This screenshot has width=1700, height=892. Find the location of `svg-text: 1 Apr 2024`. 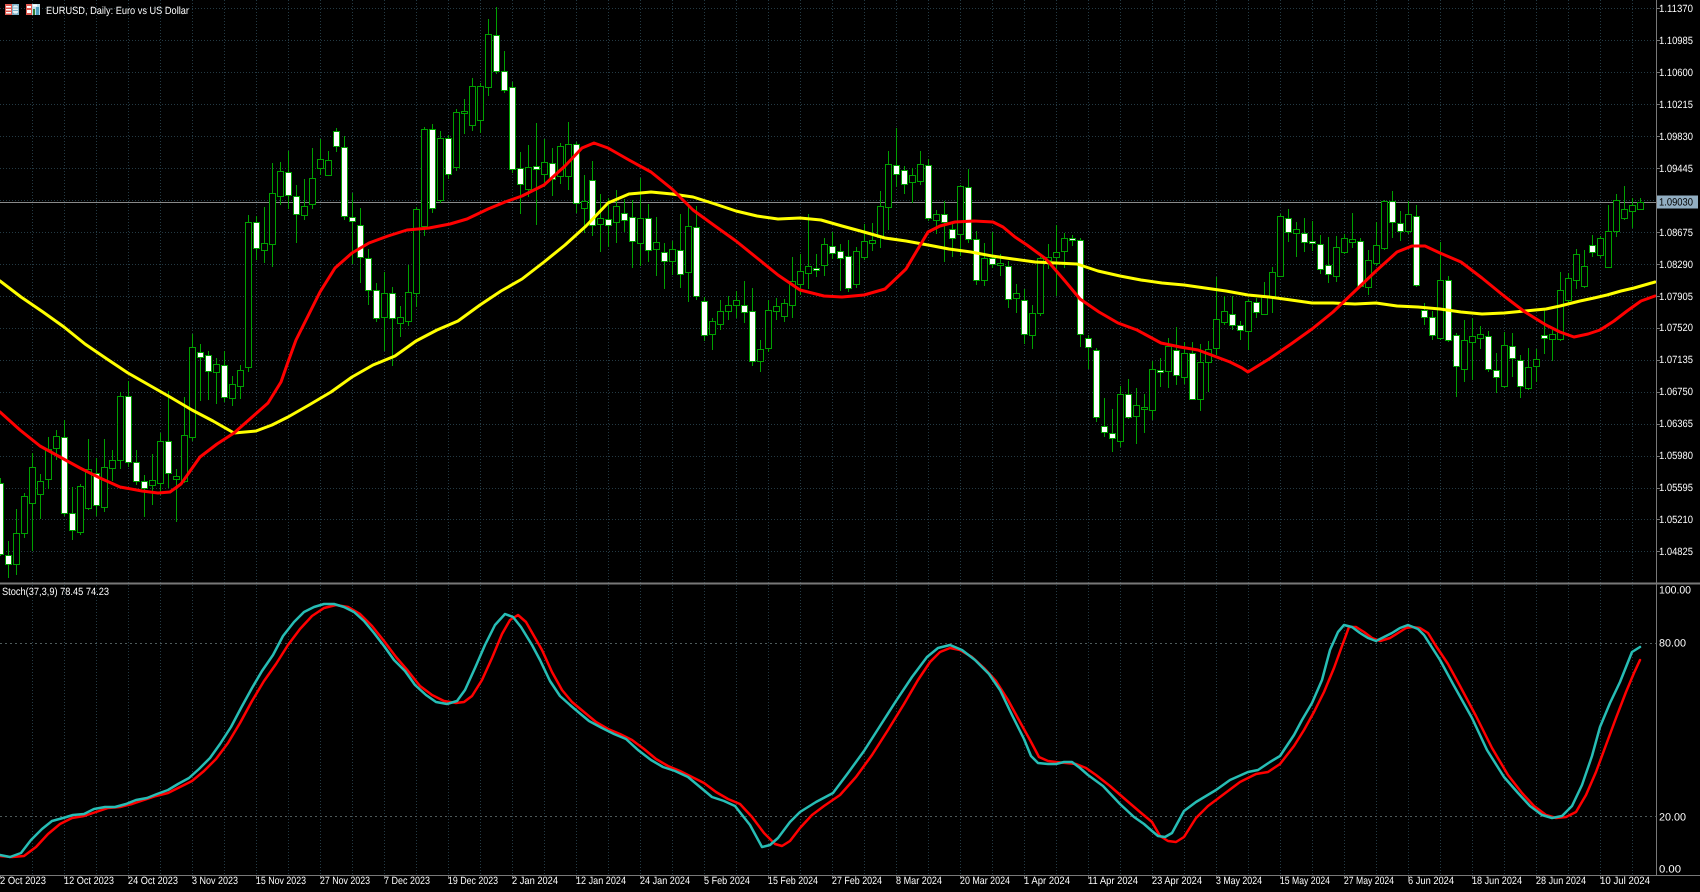

svg-text: 1 Apr 2024 is located at coordinates (1047, 881).